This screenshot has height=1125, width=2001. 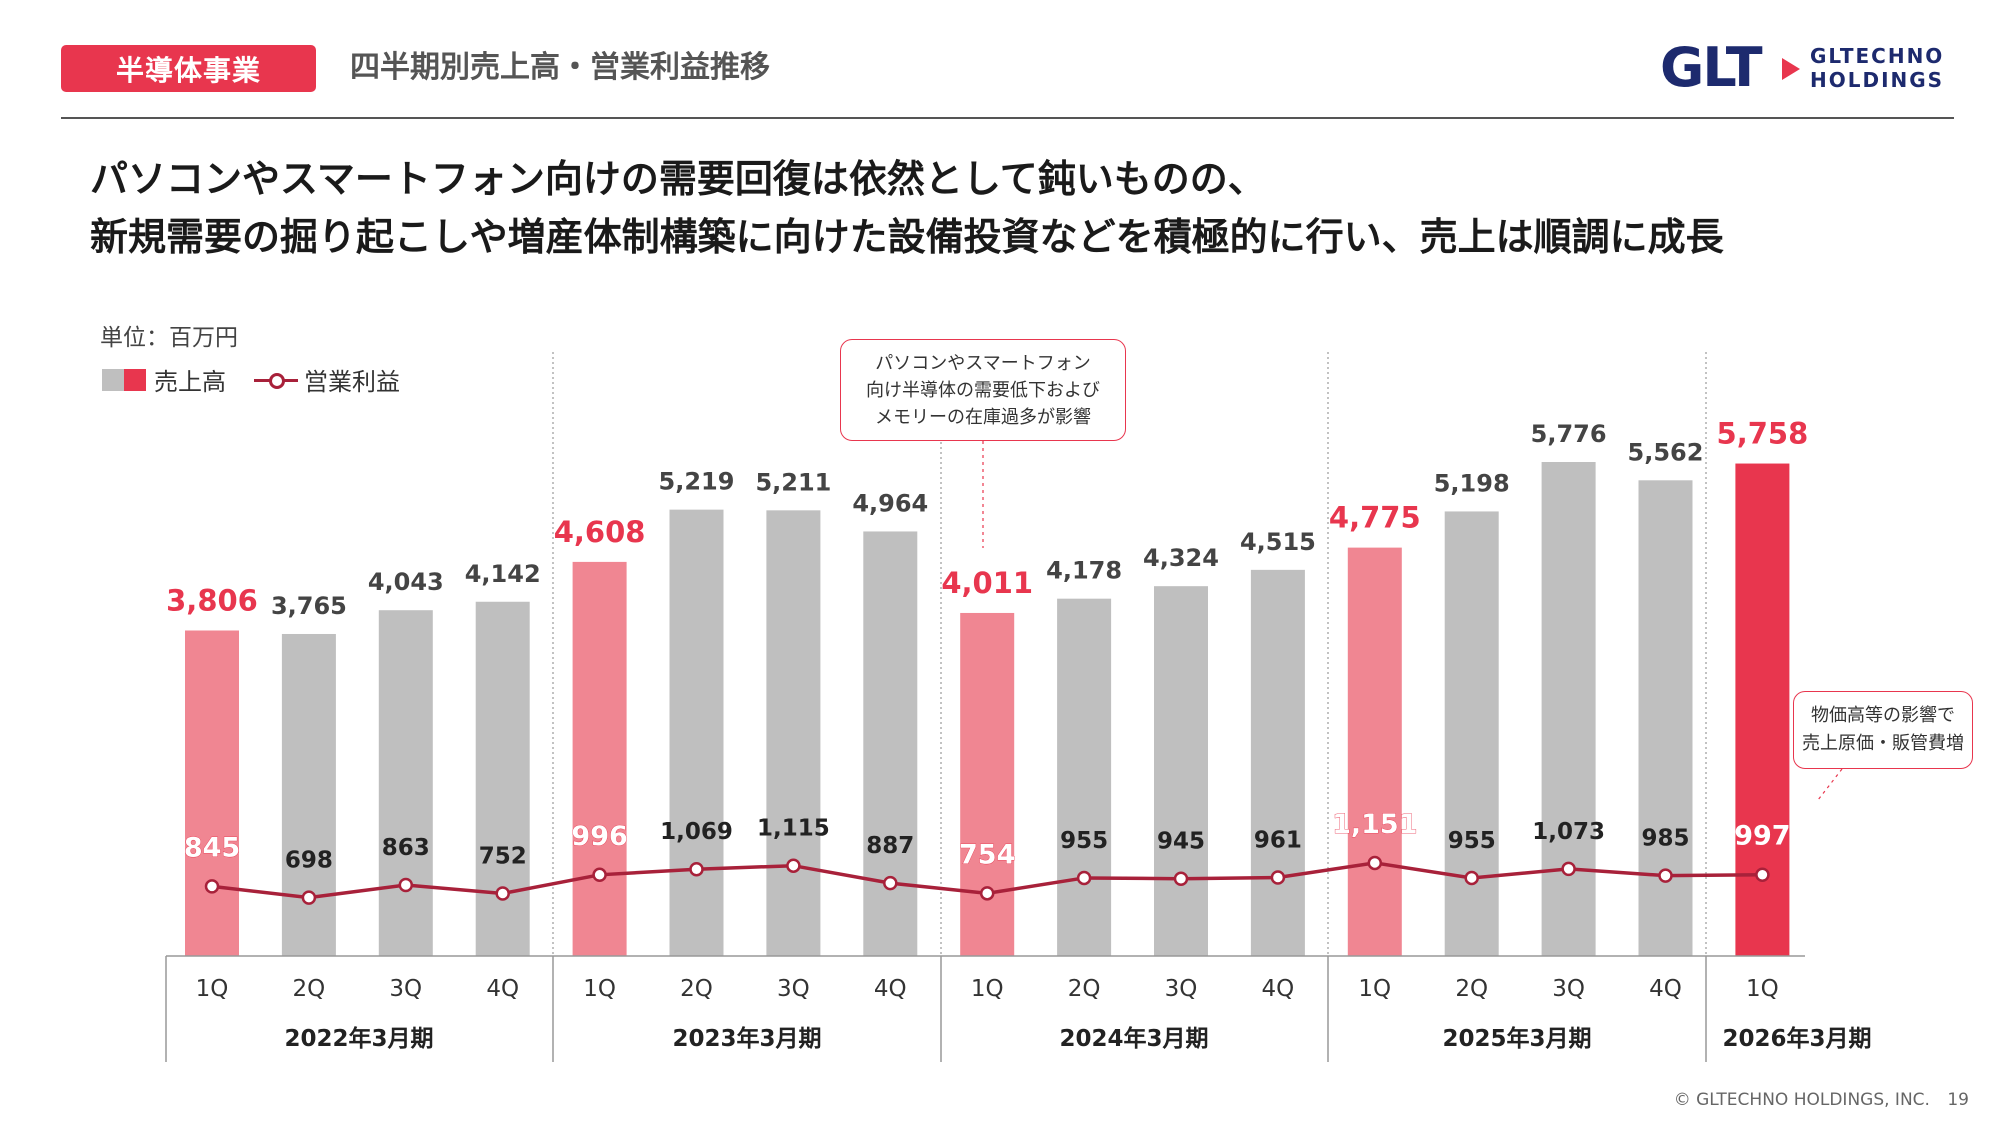 What do you see at coordinates (276, 380) in the screenshot?
I see `legend-profit-line-icon` at bounding box center [276, 380].